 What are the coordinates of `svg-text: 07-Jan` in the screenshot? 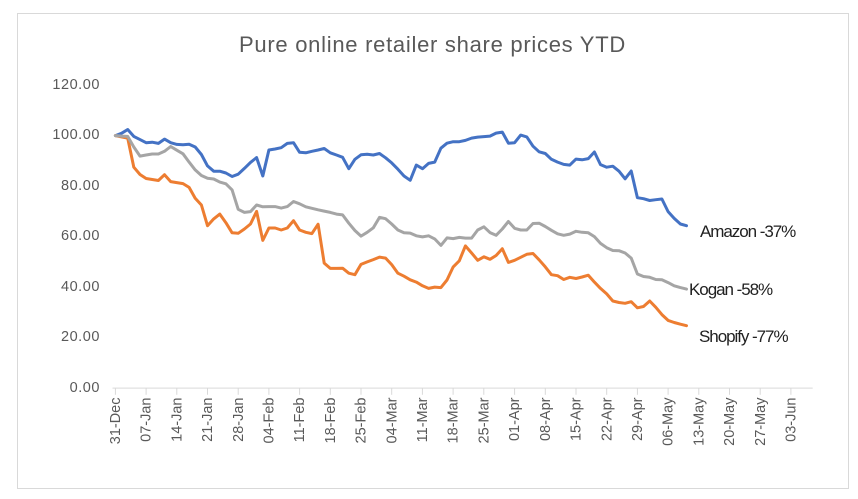 It's located at (147, 420).